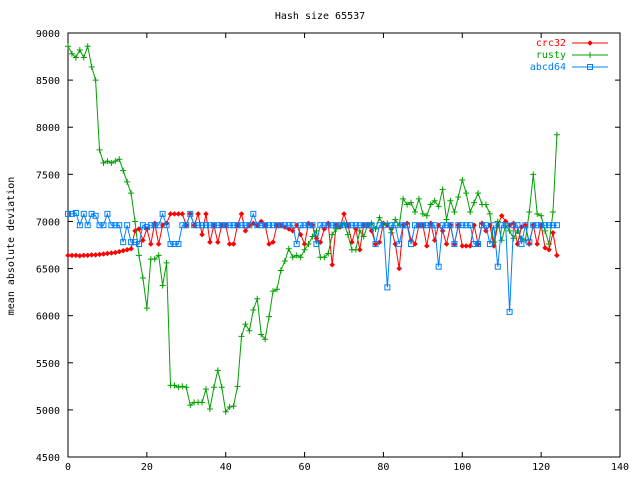 Image resolution: width=640 pixels, height=480 pixels. Describe the element at coordinates (551, 43) in the screenshot. I see `legend-label: crc32` at that location.